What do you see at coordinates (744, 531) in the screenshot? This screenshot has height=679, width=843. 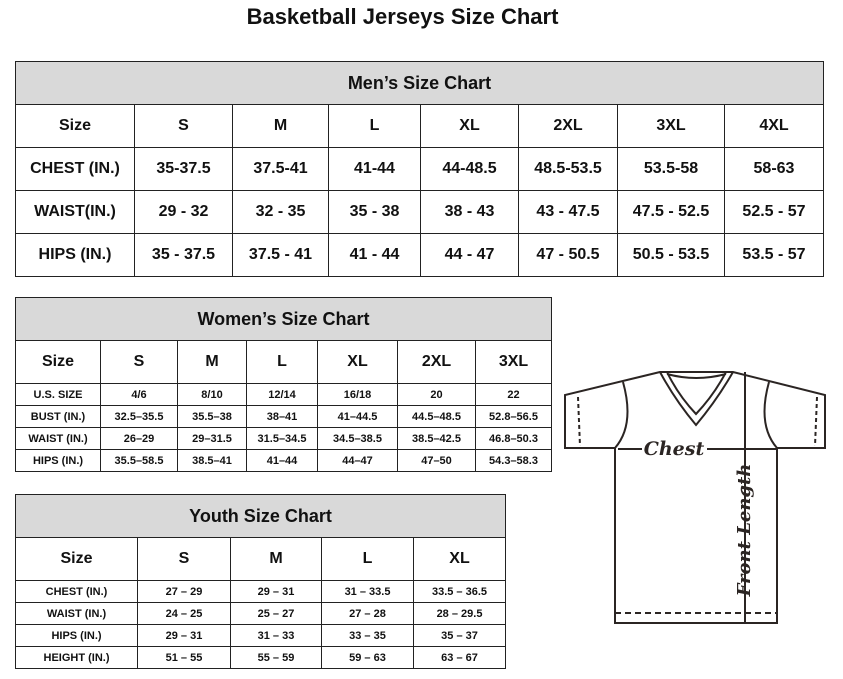 I see `front-length-label: Front Length` at bounding box center [744, 531].